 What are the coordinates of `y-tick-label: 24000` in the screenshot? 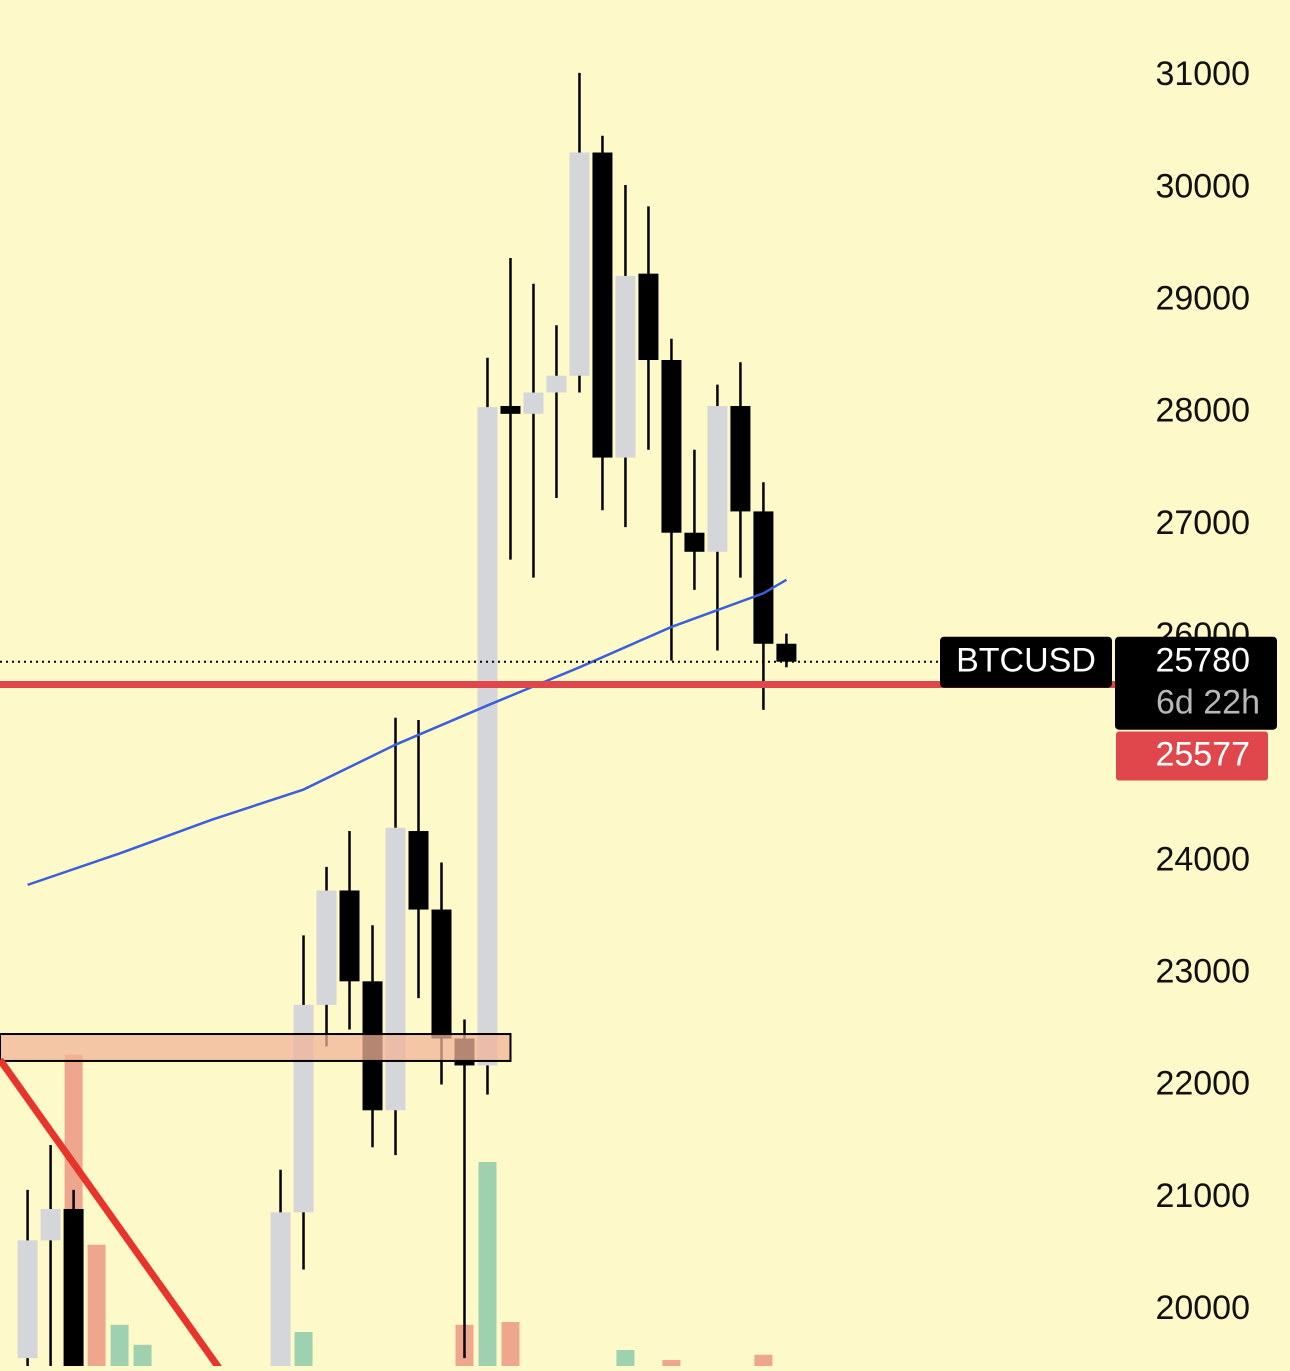 It's located at (1202, 859).